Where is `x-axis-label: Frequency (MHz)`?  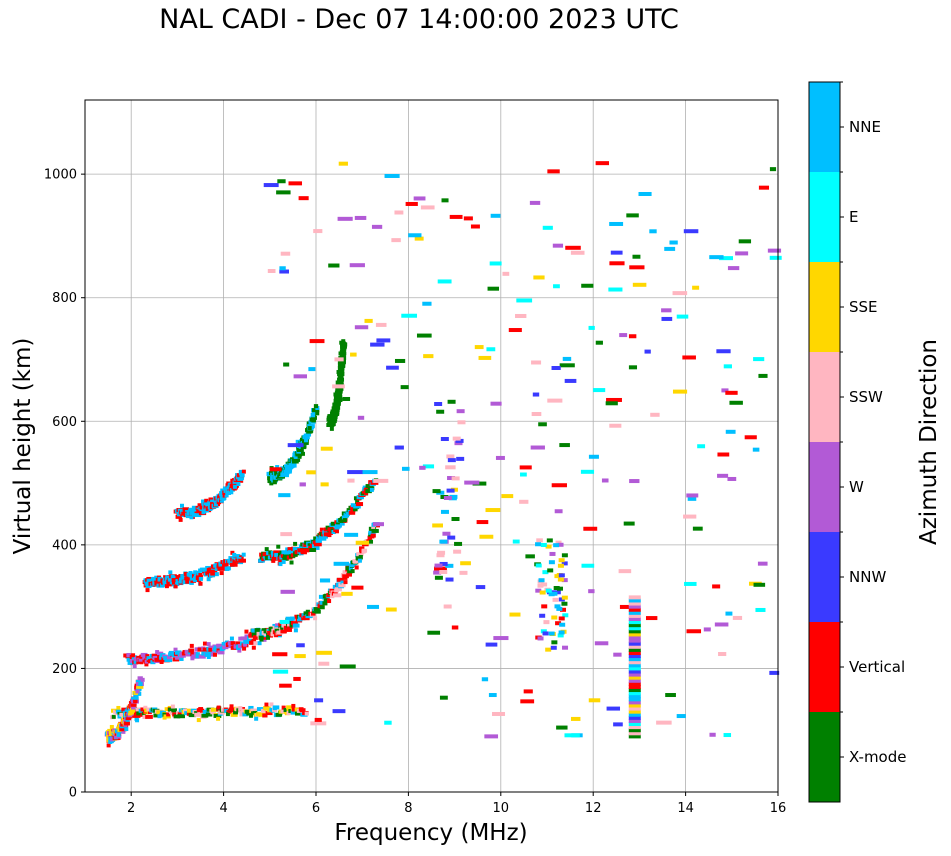 x-axis-label: Frequency (MHz) is located at coordinates (430, 833).